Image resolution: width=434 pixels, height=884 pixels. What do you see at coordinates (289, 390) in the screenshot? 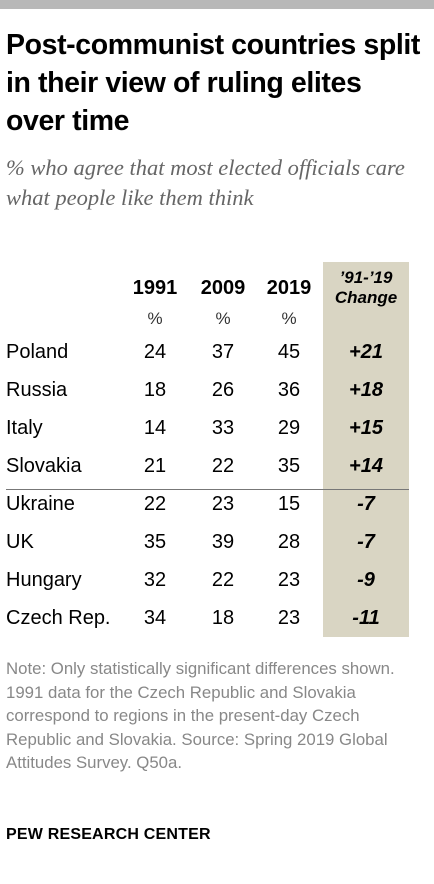
I see `value-2019: 36` at bounding box center [289, 390].